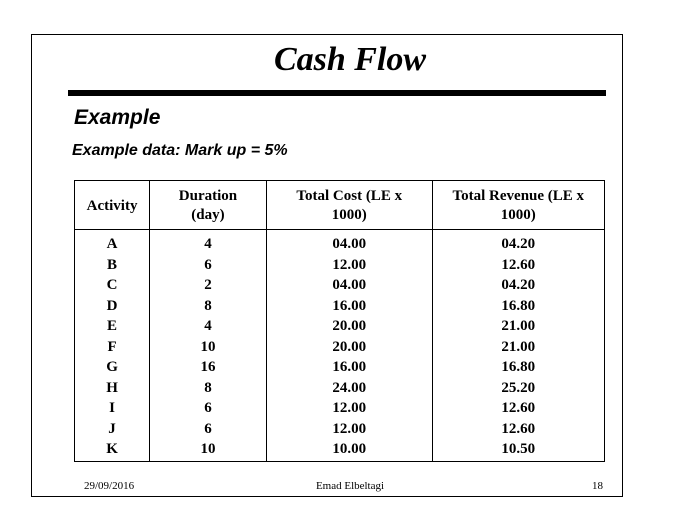 Image resolution: width=700 pixels, height=527 pixels. I want to click on table-row: H 8 24.00 25.20, so click(339, 387).